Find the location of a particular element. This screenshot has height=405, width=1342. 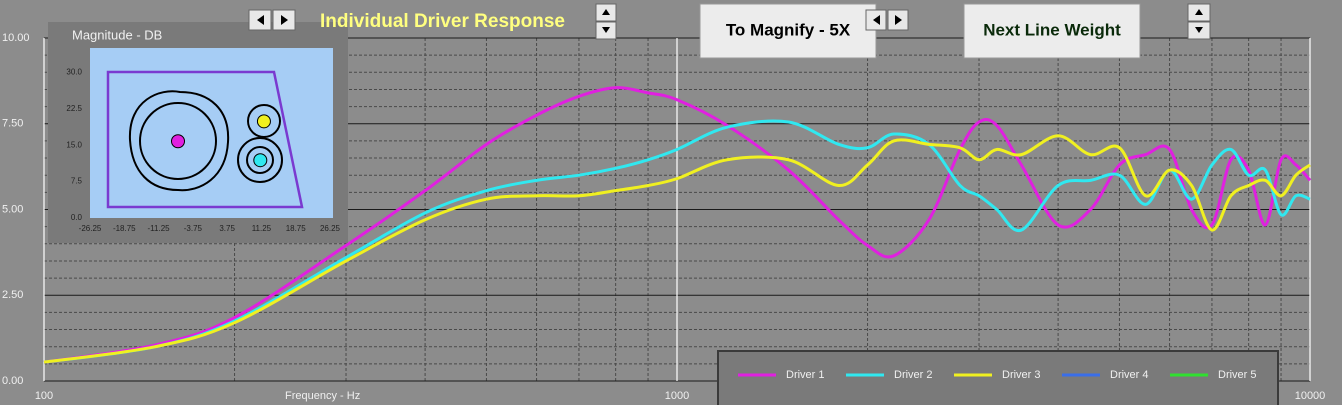

chart-title: Individual Driver Response is located at coordinates (442, 21).